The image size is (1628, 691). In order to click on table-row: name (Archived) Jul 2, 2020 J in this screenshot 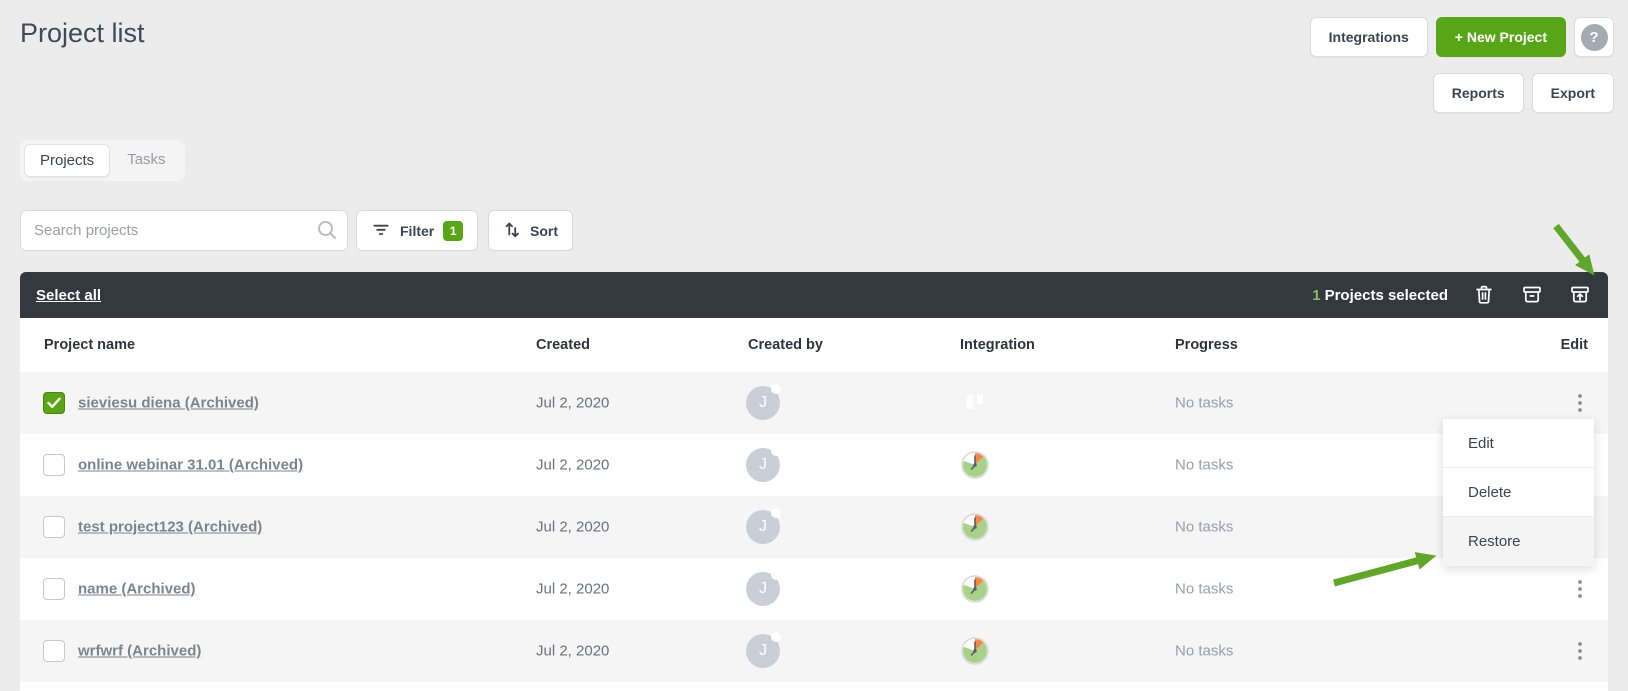, I will do `click(814, 589)`.